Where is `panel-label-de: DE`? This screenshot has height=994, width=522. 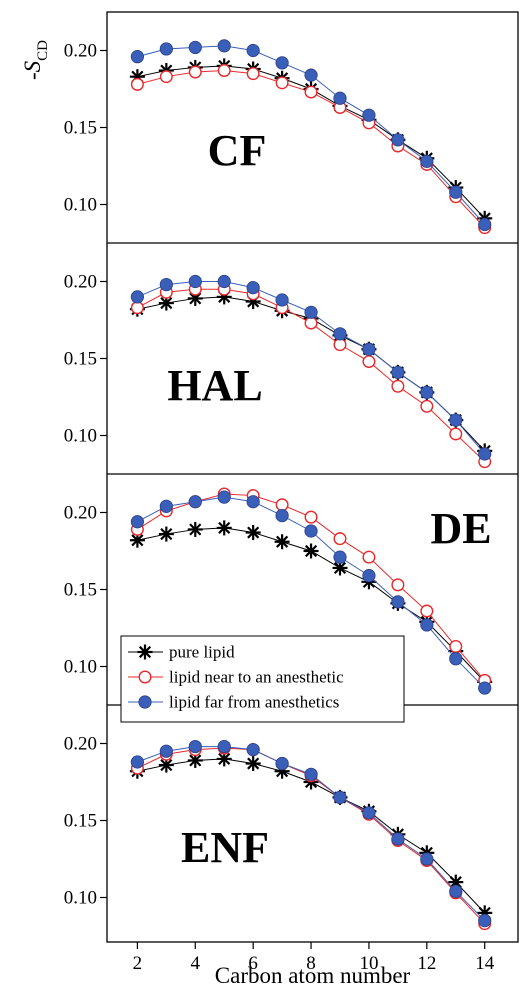
panel-label-de: DE is located at coordinates (460, 528).